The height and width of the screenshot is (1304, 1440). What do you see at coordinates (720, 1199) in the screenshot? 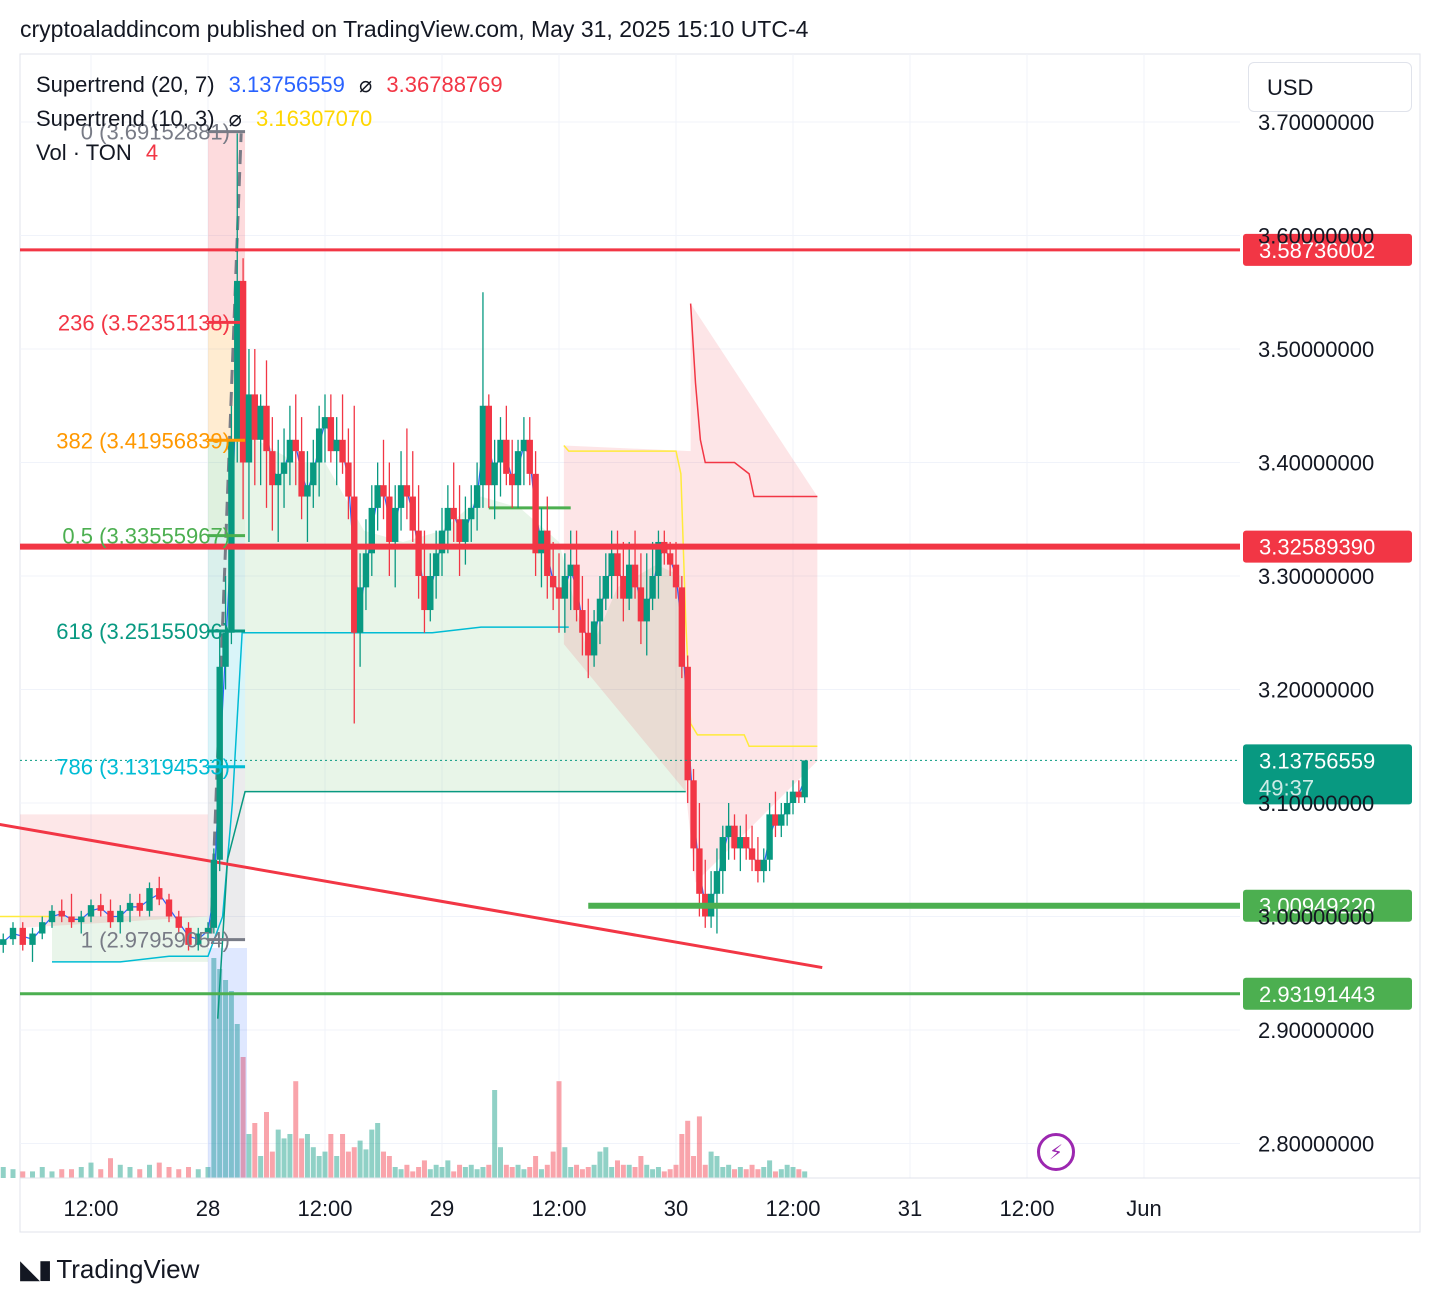
I see `time-axis: 12:00 28 12:00 29 12:00 30 12:00 31 12:00 Jun` at bounding box center [720, 1199].